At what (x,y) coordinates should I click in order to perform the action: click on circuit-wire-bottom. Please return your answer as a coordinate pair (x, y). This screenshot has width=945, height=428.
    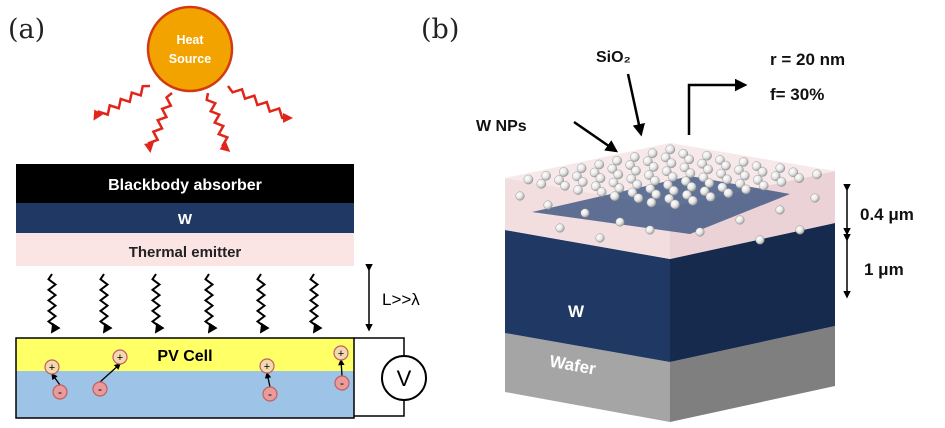
    Looking at the image, I should click on (379, 408).